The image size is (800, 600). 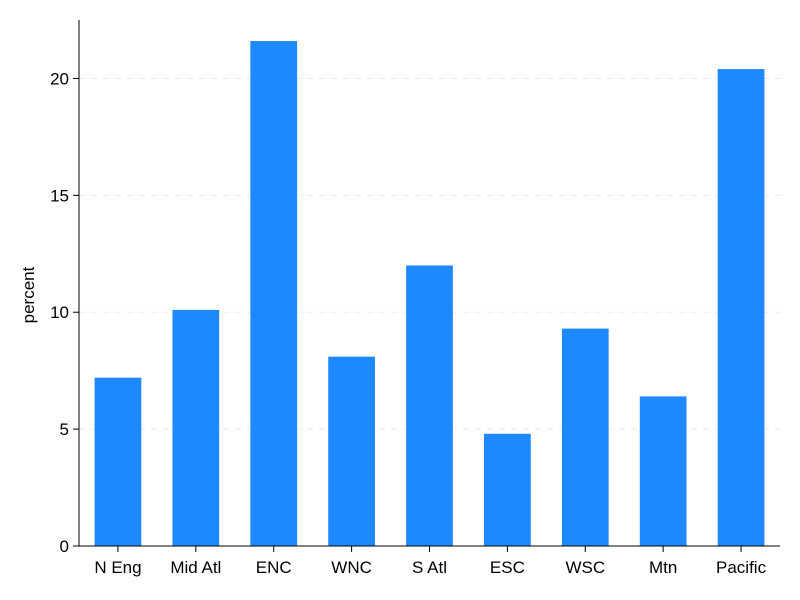 What do you see at coordinates (507, 567) in the screenshot?
I see `x-tick-label: ESC` at bounding box center [507, 567].